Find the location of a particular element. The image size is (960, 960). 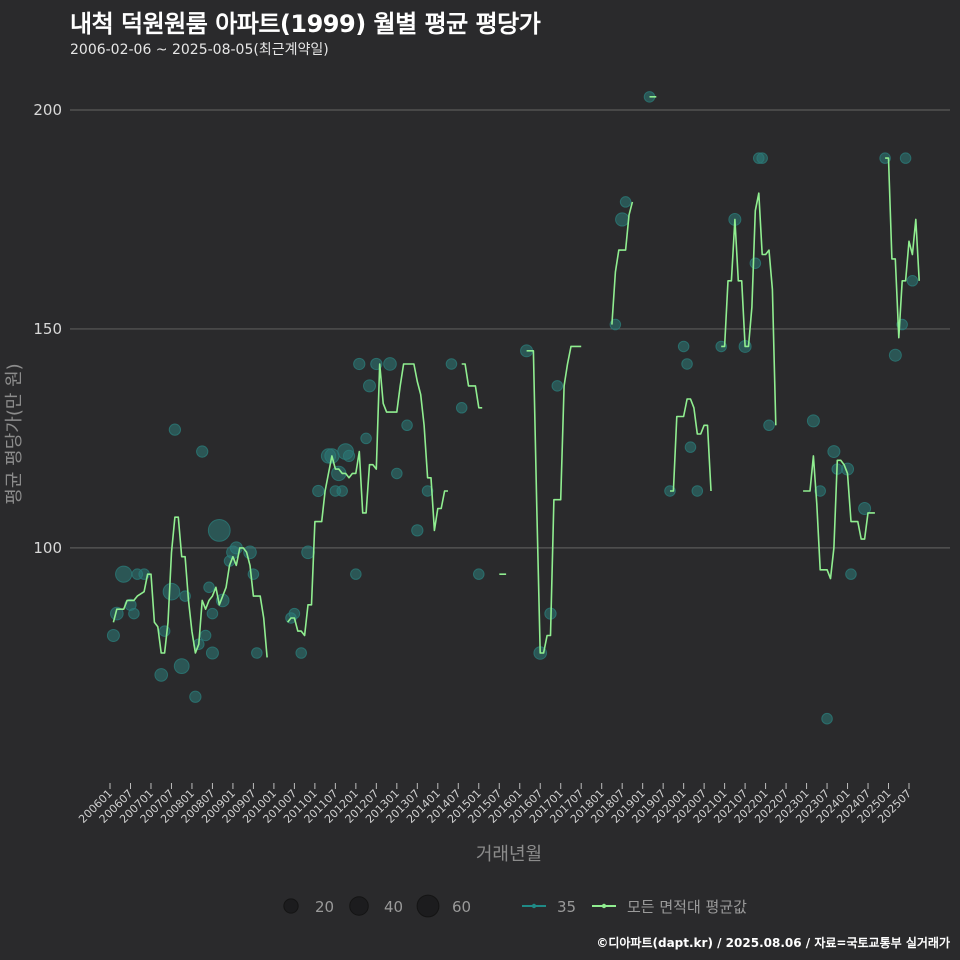

y-tick-labels: 100 150 200 is located at coordinates (47, 329).